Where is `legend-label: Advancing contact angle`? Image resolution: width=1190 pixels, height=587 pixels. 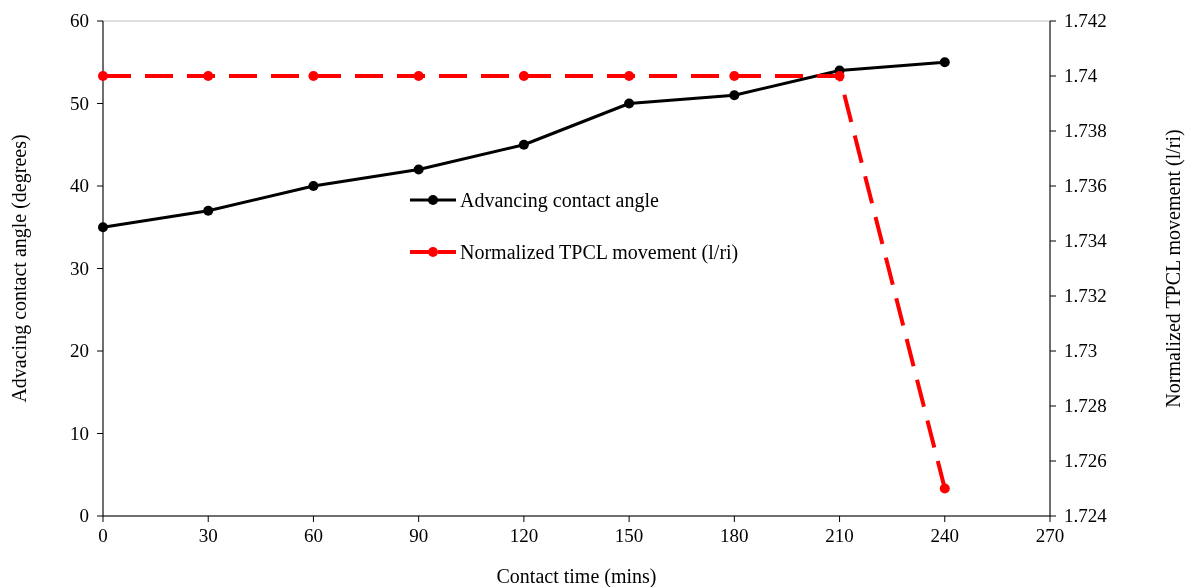
legend-label: Advancing contact angle is located at coordinates (559, 200).